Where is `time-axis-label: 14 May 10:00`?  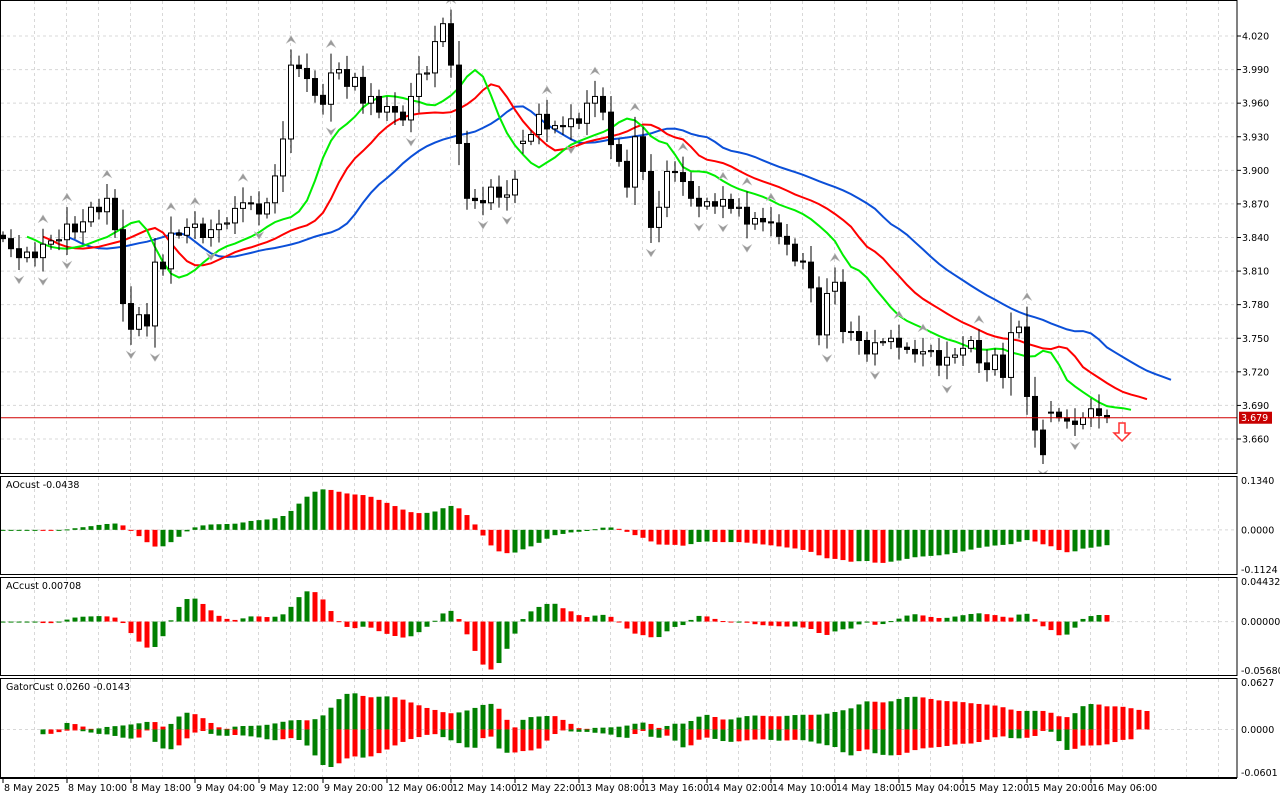
time-axis-label: 14 May 10:00 is located at coordinates (804, 788).